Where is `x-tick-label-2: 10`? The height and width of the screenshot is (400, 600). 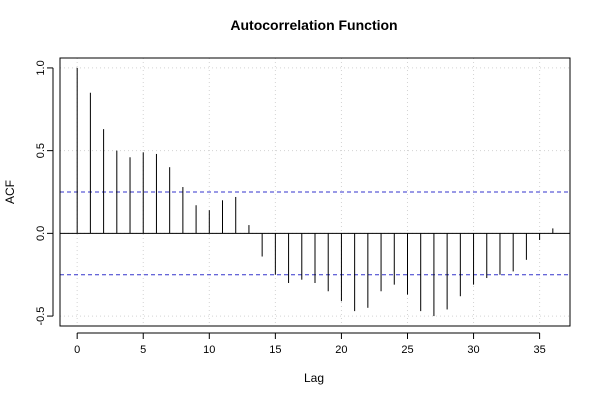
x-tick-label-2: 10 is located at coordinates (209, 350).